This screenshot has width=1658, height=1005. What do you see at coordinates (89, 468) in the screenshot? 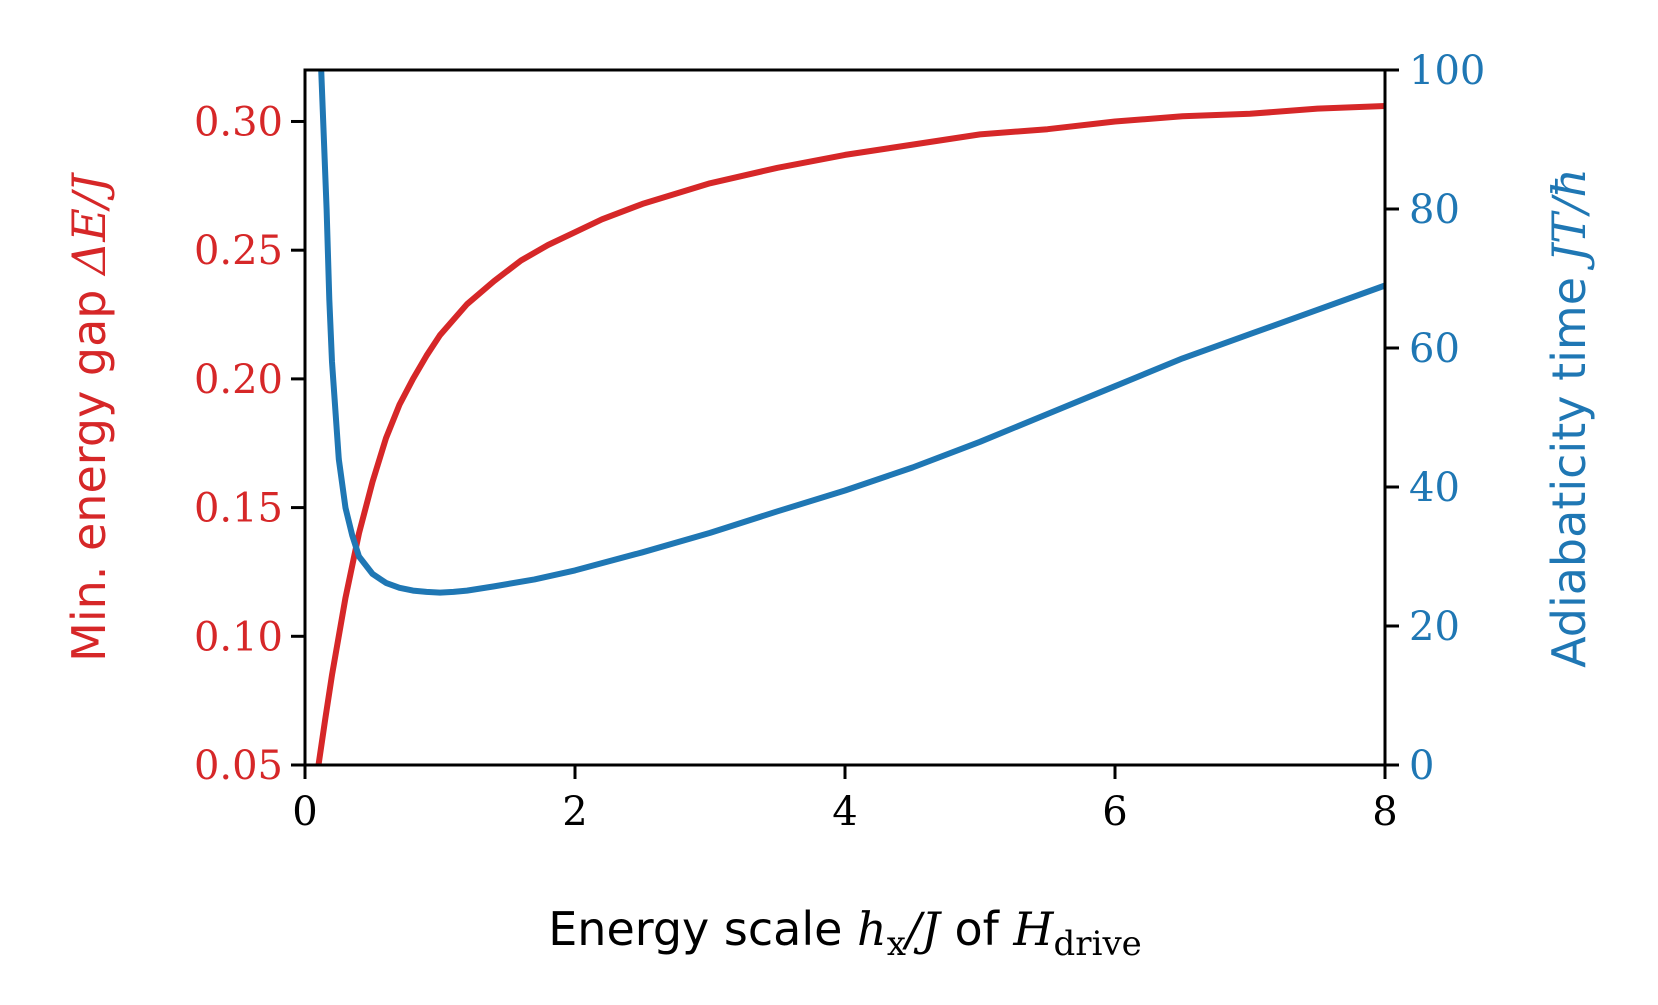
I see `y-left-label-prefix: Min. energy gap` at bounding box center [89, 468].